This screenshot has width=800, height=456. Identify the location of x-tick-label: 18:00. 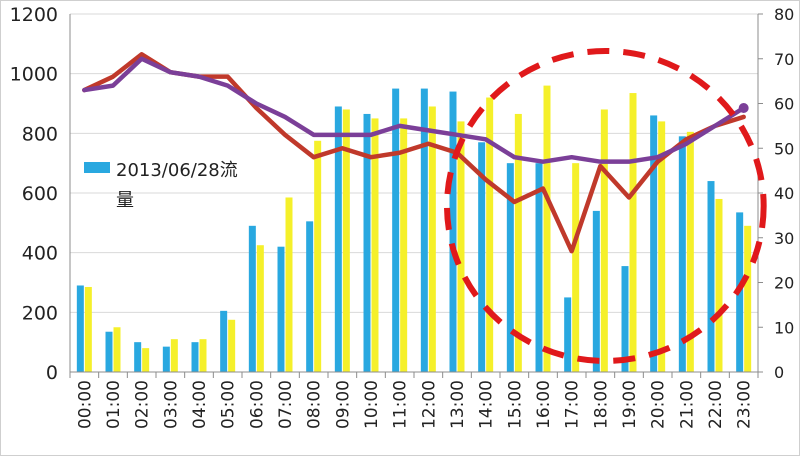
(601, 404).